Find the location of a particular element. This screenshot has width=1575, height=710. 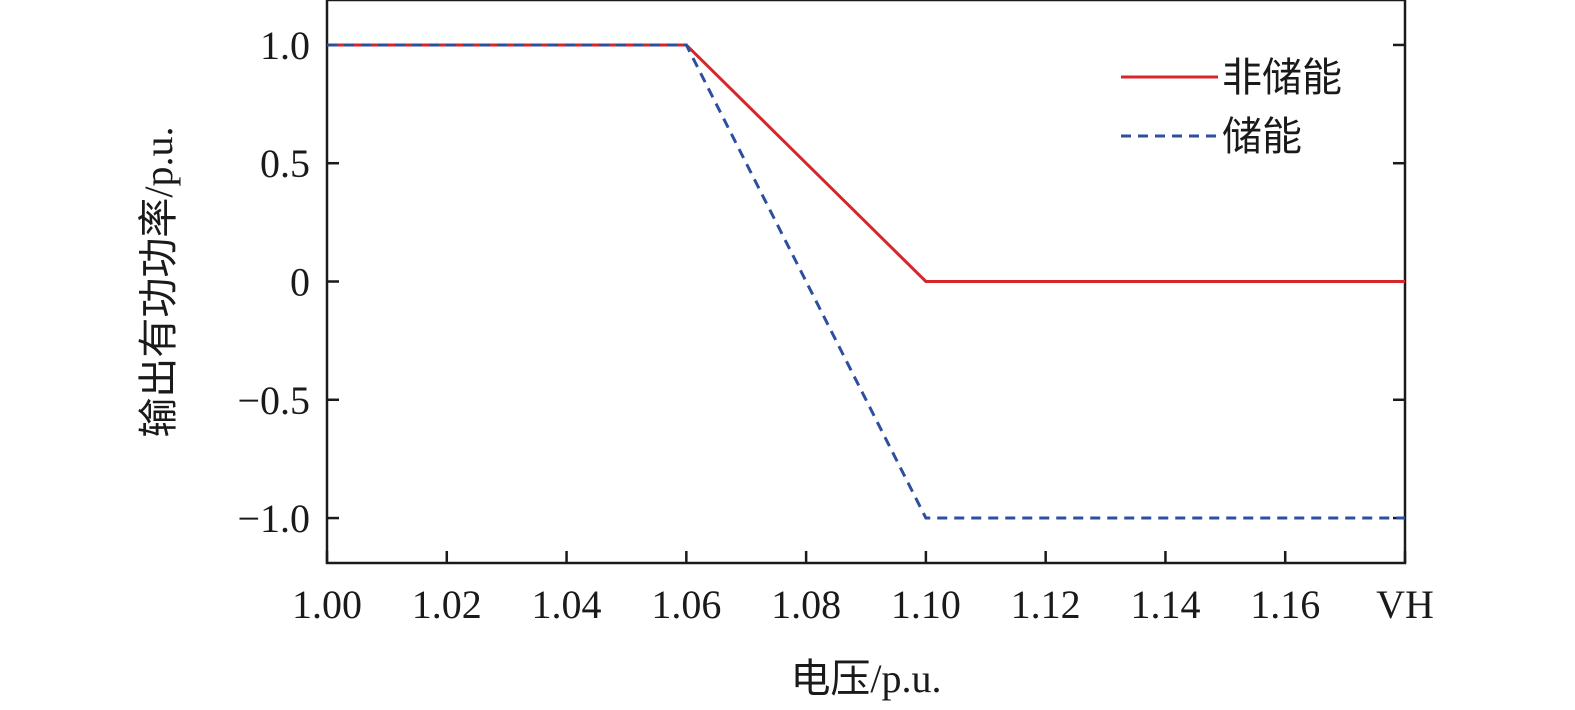

y-tick-label: 0 is located at coordinates (300, 282).